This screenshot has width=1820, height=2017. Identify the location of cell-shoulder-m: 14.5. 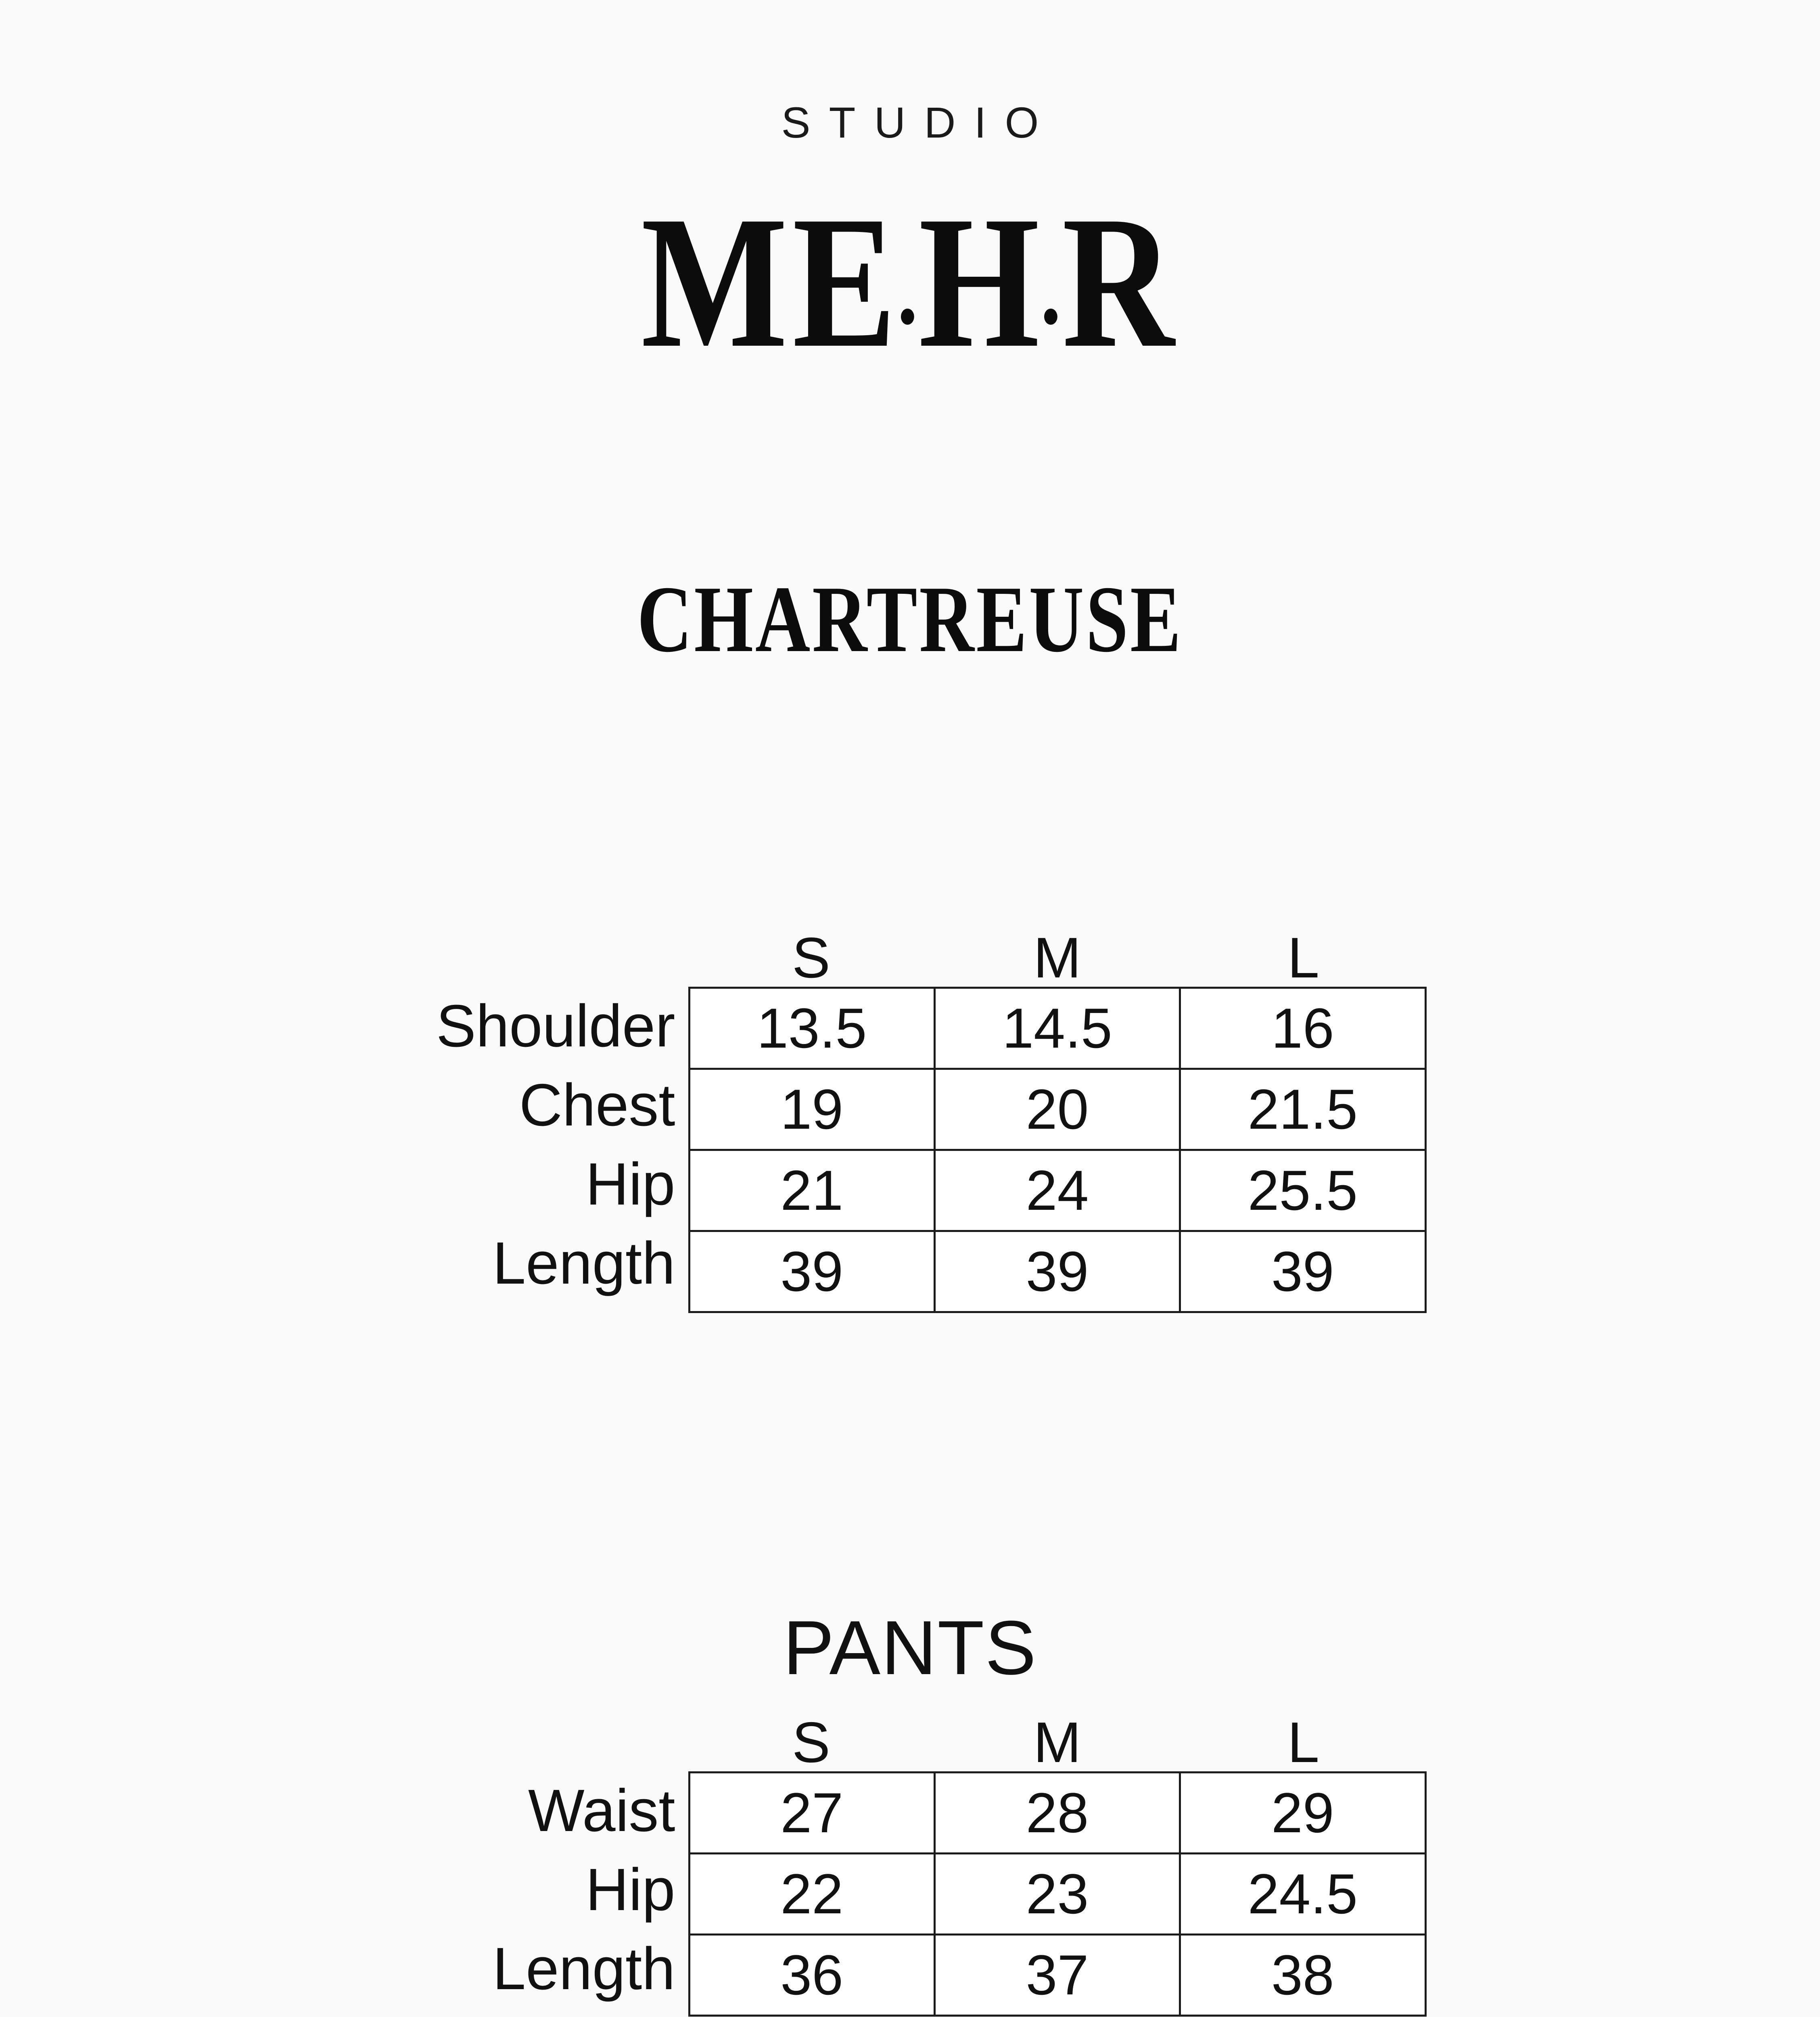
(1057, 1028).